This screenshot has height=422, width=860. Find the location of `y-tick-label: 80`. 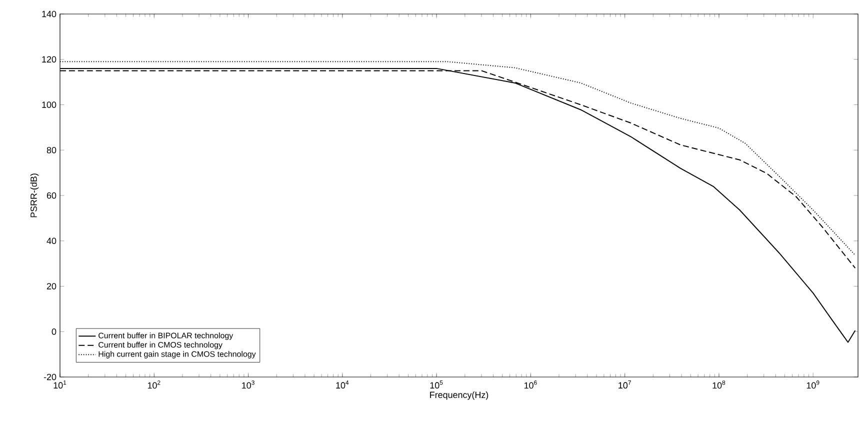

y-tick-label: 80 is located at coordinates (51, 150).